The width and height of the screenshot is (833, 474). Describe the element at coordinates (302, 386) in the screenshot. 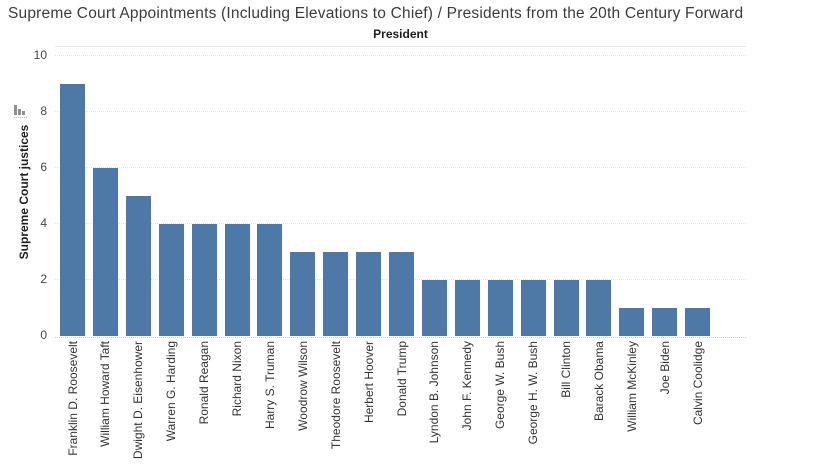

I see `x-tick-label: Woodrow Wilson` at that location.